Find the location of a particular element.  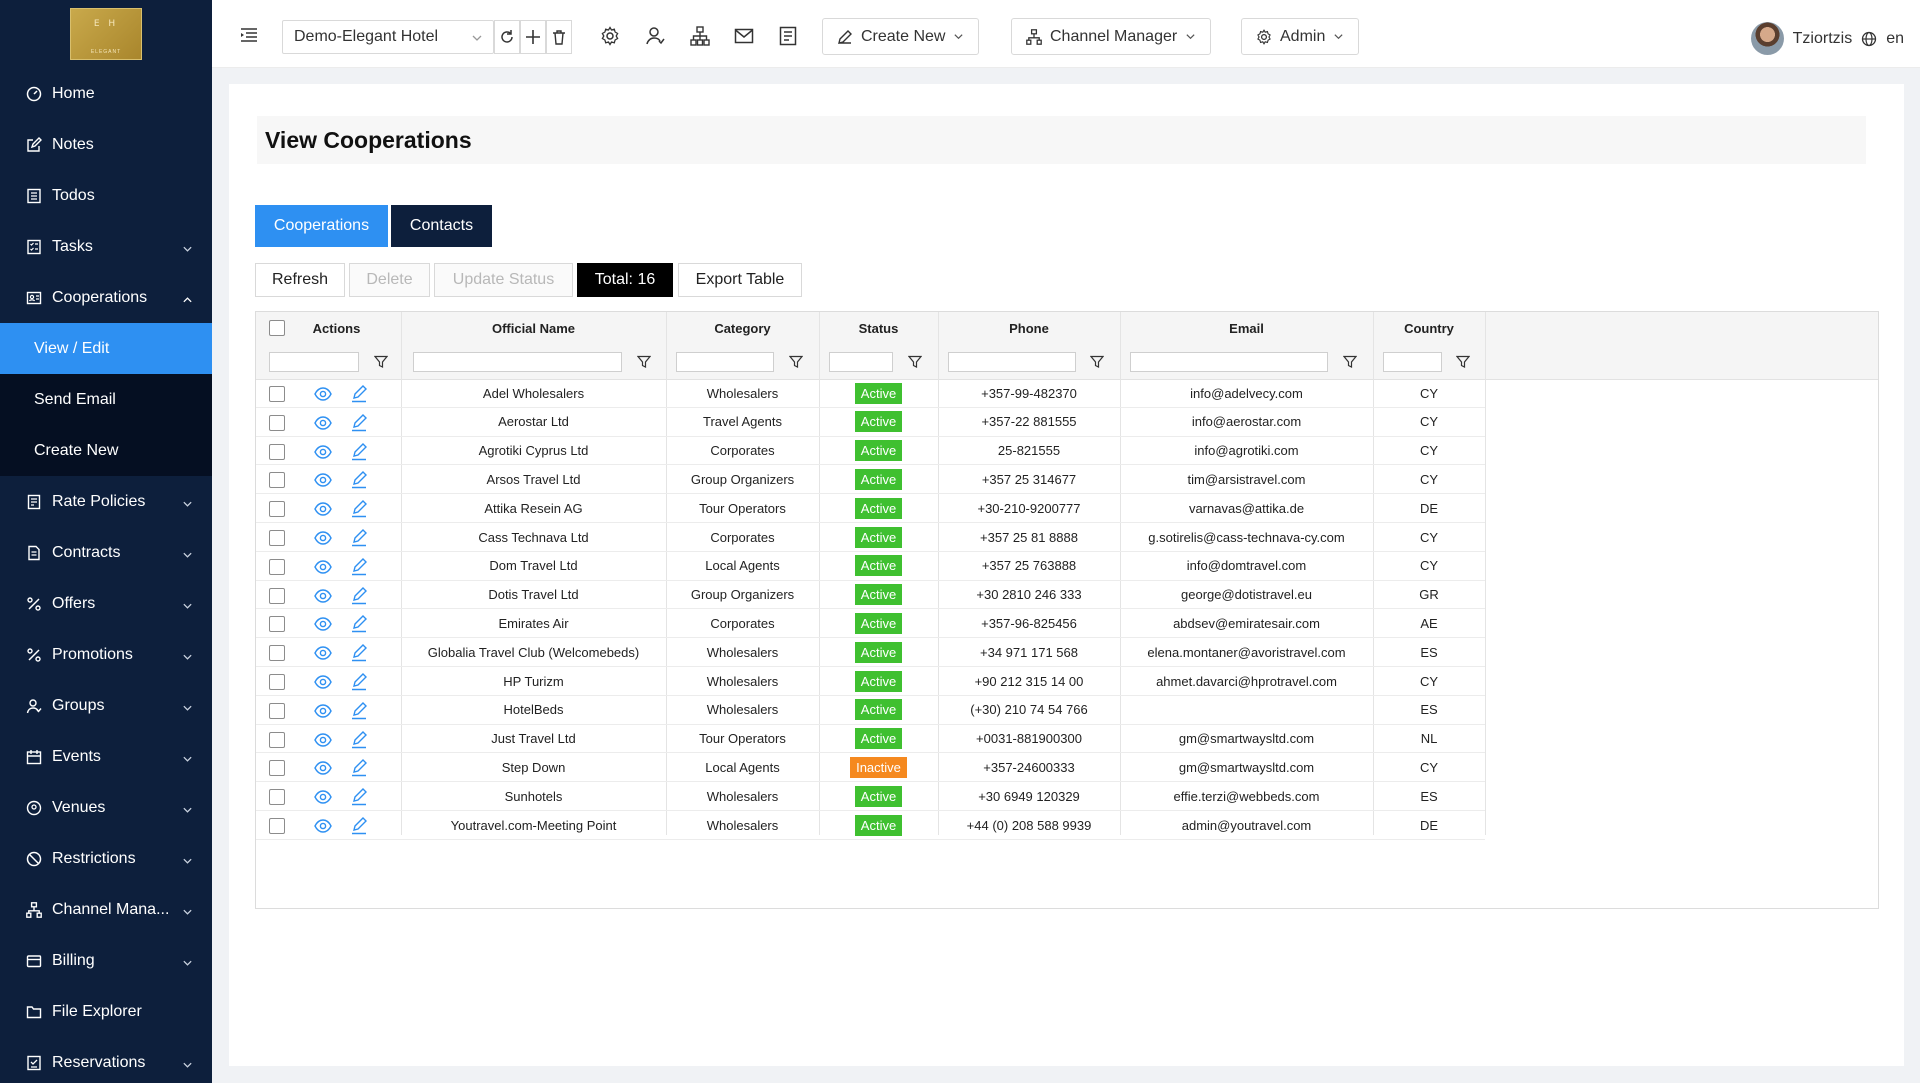

header-official-name: Official Name is located at coordinates (533, 328).